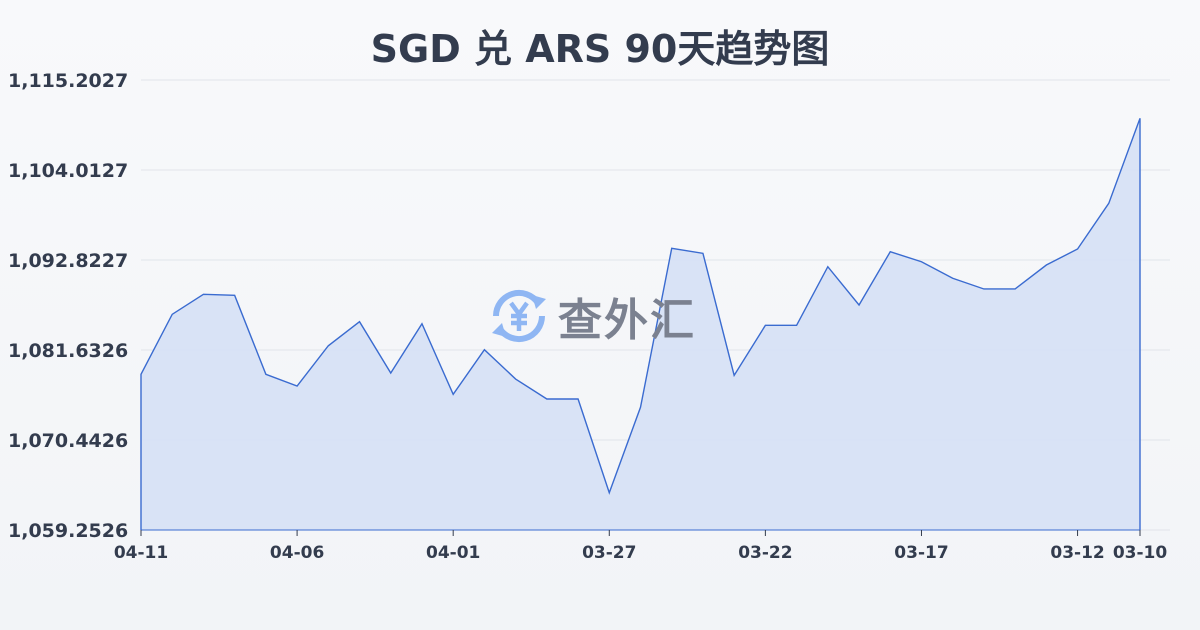 Image resolution: width=1200 pixels, height=630 pixels. Describe the element at coordinates (627, 320) in the screenshot. I see `watermark-text: 查外汇` at that location.